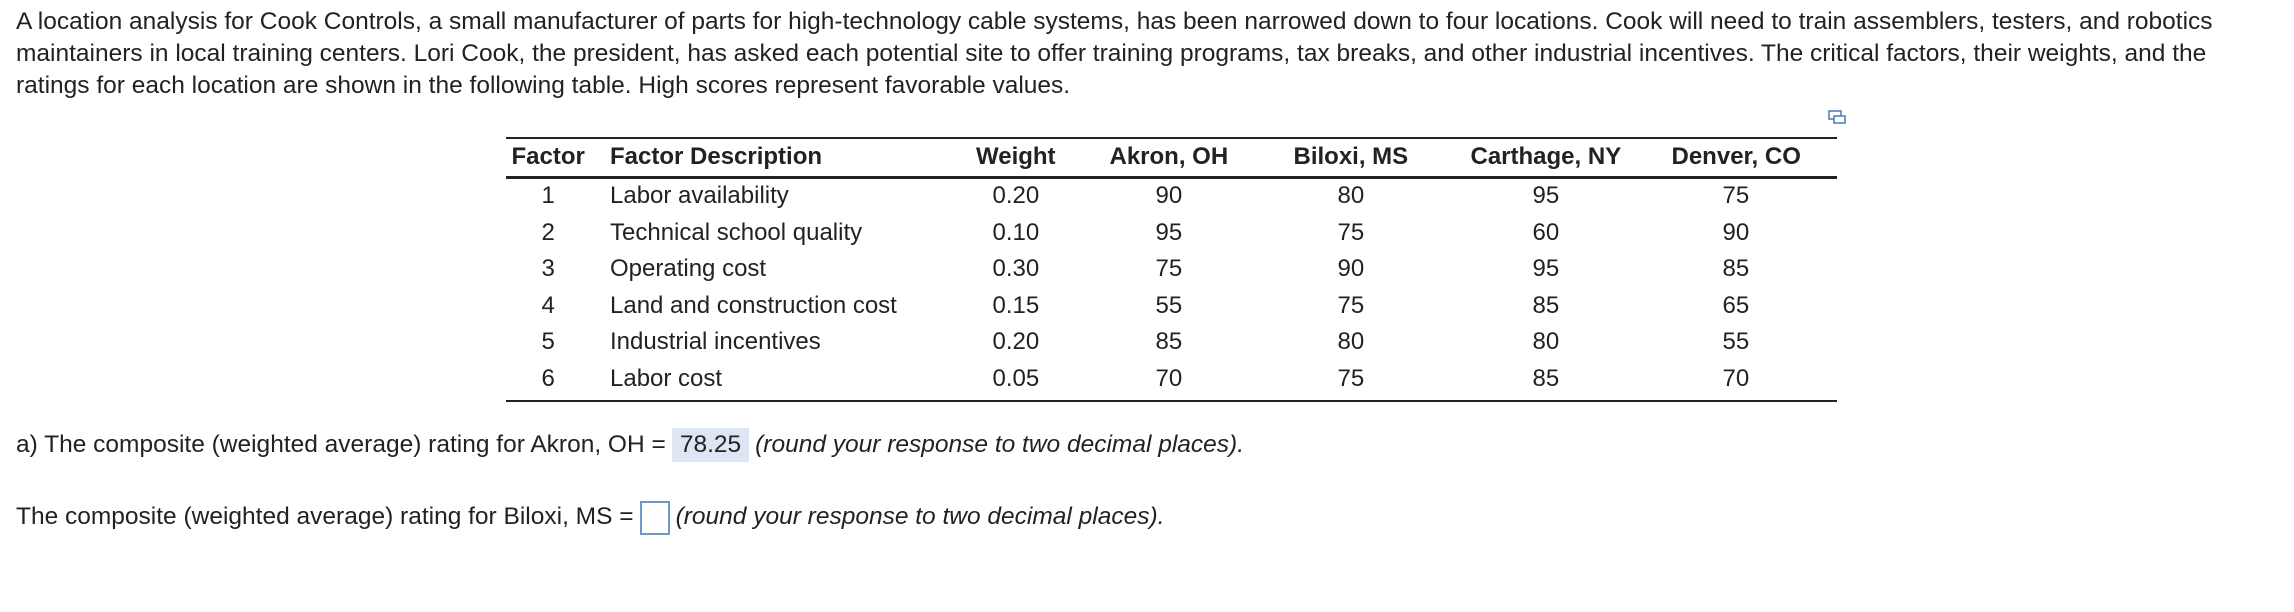 This screenshot has width=2294, height=612. Describe the element at coordinates (710, 445) in the screenshot. I see `part-a-answer: 78.25` at that location.